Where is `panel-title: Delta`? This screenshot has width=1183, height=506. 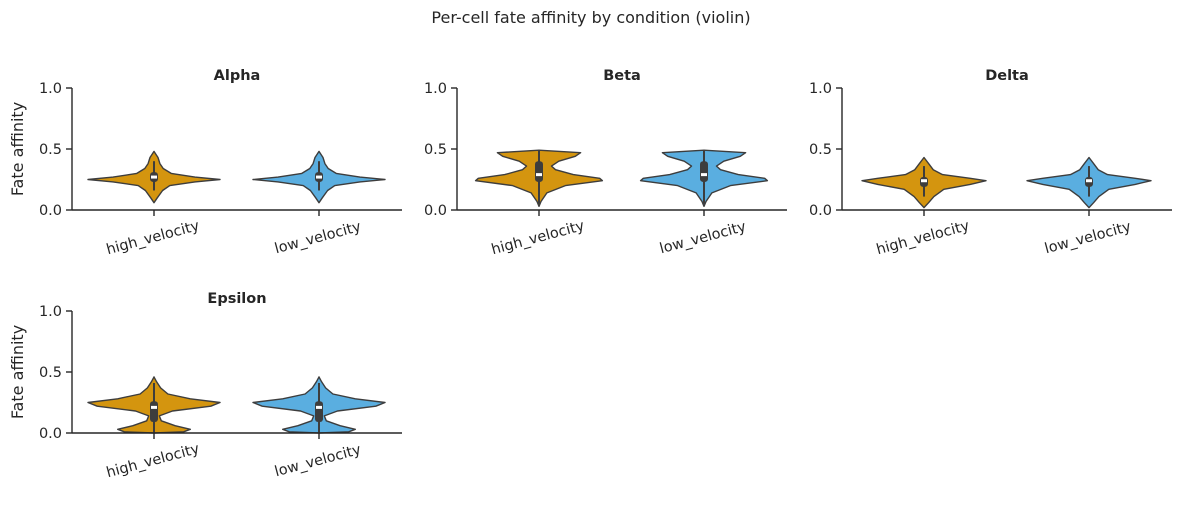 panel-title: Delta is located at coordinates (1007, 76).